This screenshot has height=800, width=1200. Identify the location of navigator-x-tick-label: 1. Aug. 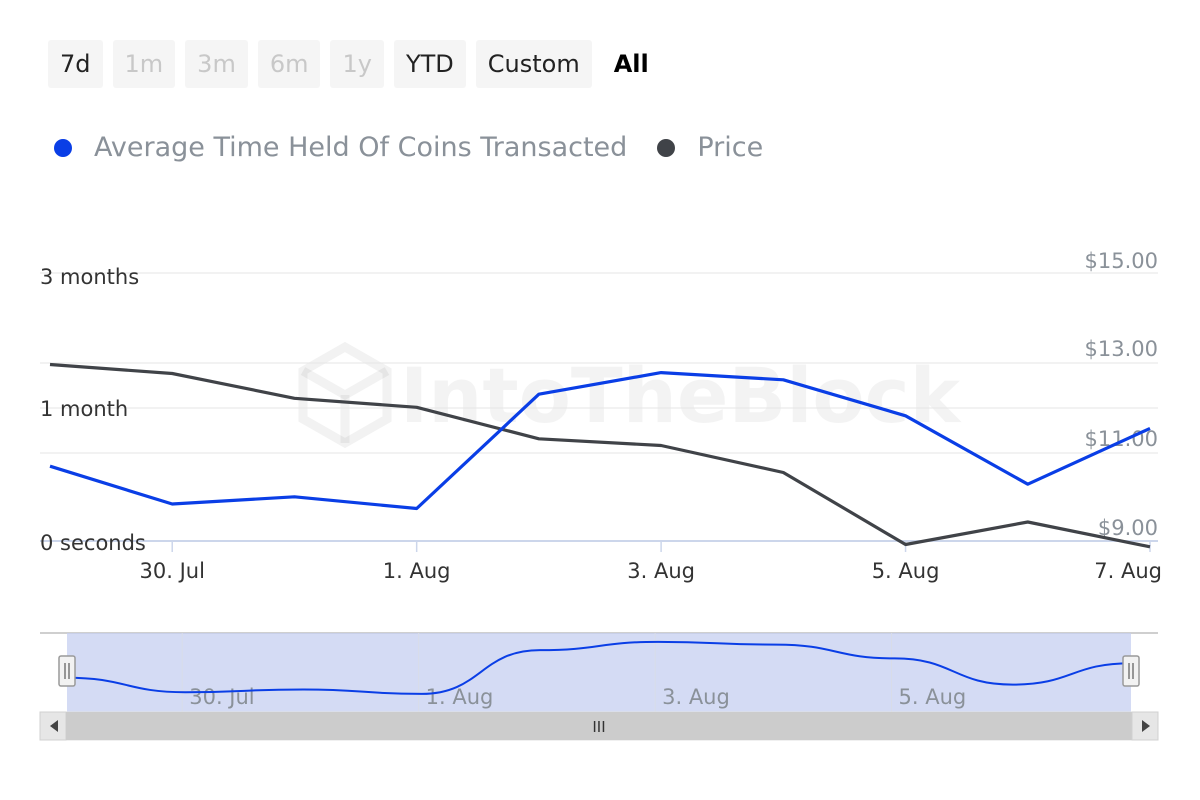
(460, 697).